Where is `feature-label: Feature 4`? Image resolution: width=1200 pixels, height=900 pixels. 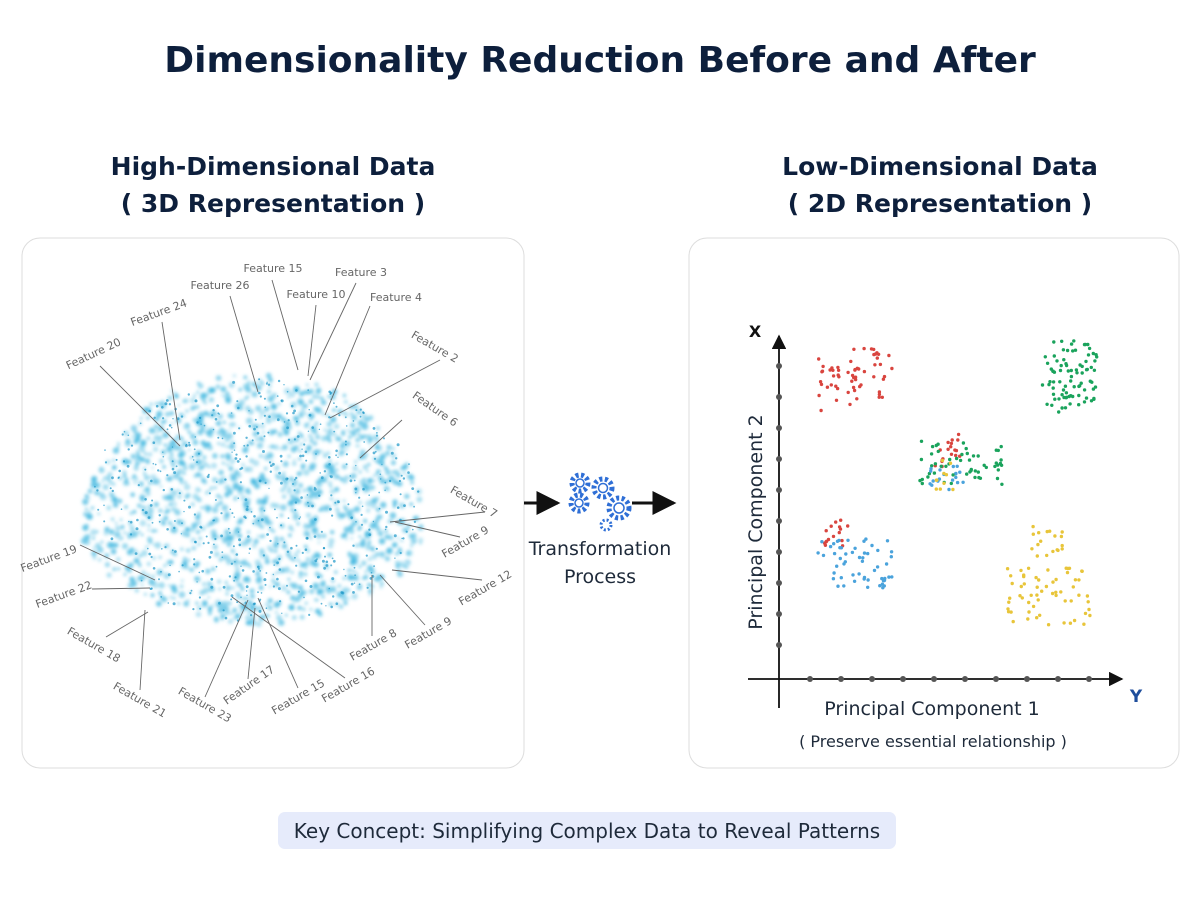
feature-label: Feature 4 is located at coordinates (396, 297).